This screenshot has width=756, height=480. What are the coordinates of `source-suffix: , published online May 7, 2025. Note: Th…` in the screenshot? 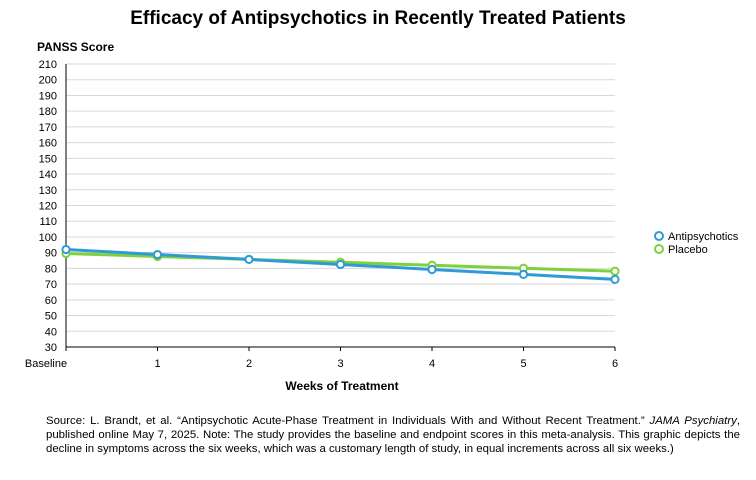 It's located at (393, 435).